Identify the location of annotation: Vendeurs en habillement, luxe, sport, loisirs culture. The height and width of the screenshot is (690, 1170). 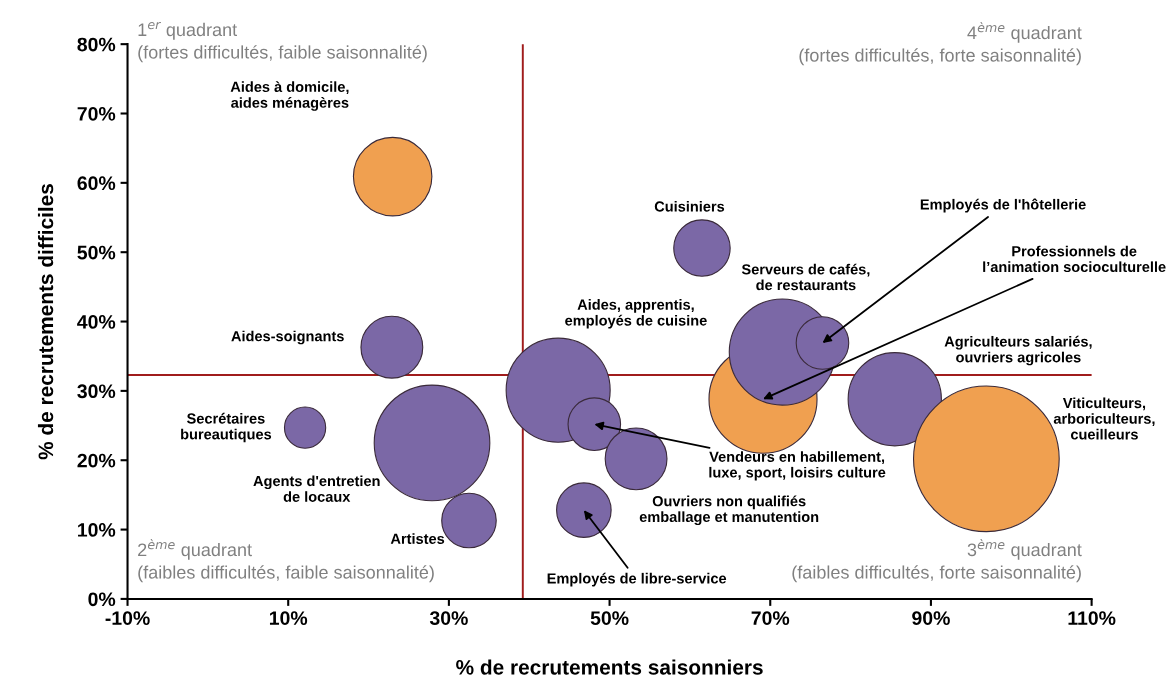
(797, 466).